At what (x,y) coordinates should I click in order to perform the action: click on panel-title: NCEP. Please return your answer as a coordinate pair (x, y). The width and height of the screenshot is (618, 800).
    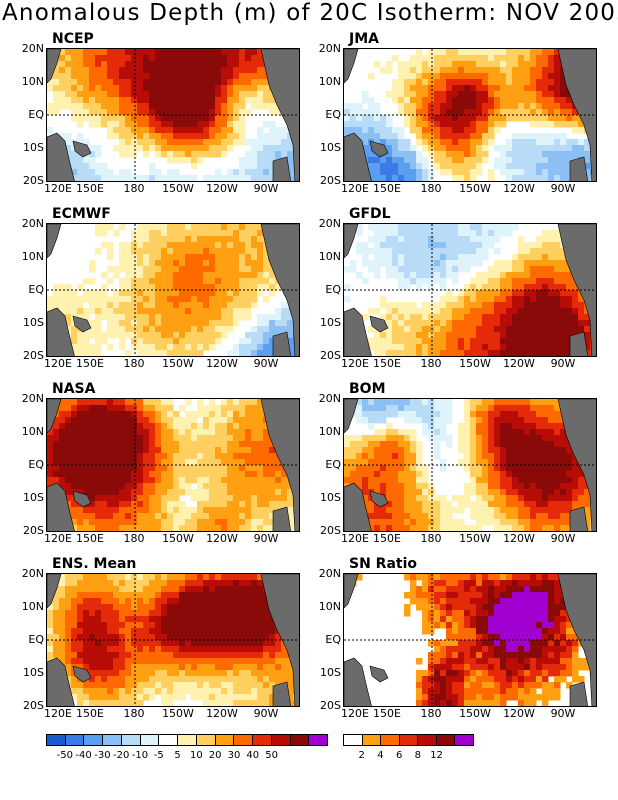
    Looking at the image, I should click on (73, 39).